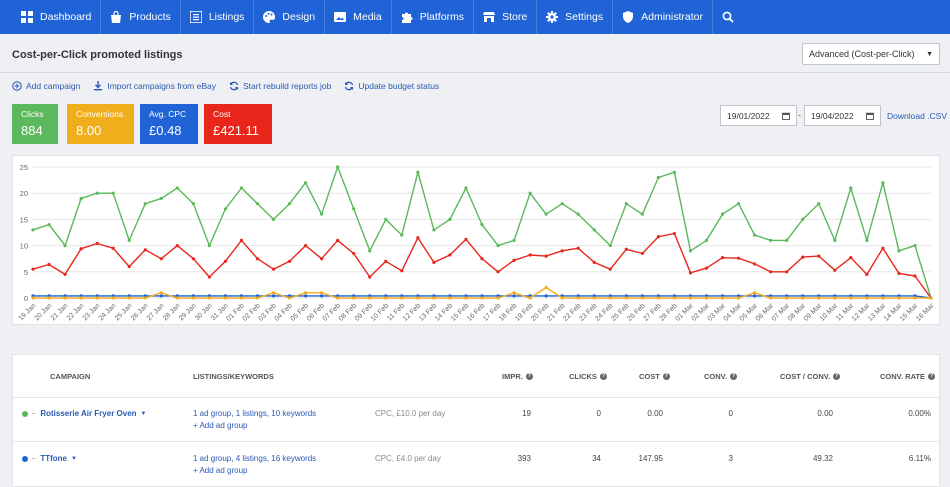 This screenshot has width=950, height=487. I want to click on table-row-campaign: – Rotisserie Air Fryer Oven ▼, so click(84, 413).